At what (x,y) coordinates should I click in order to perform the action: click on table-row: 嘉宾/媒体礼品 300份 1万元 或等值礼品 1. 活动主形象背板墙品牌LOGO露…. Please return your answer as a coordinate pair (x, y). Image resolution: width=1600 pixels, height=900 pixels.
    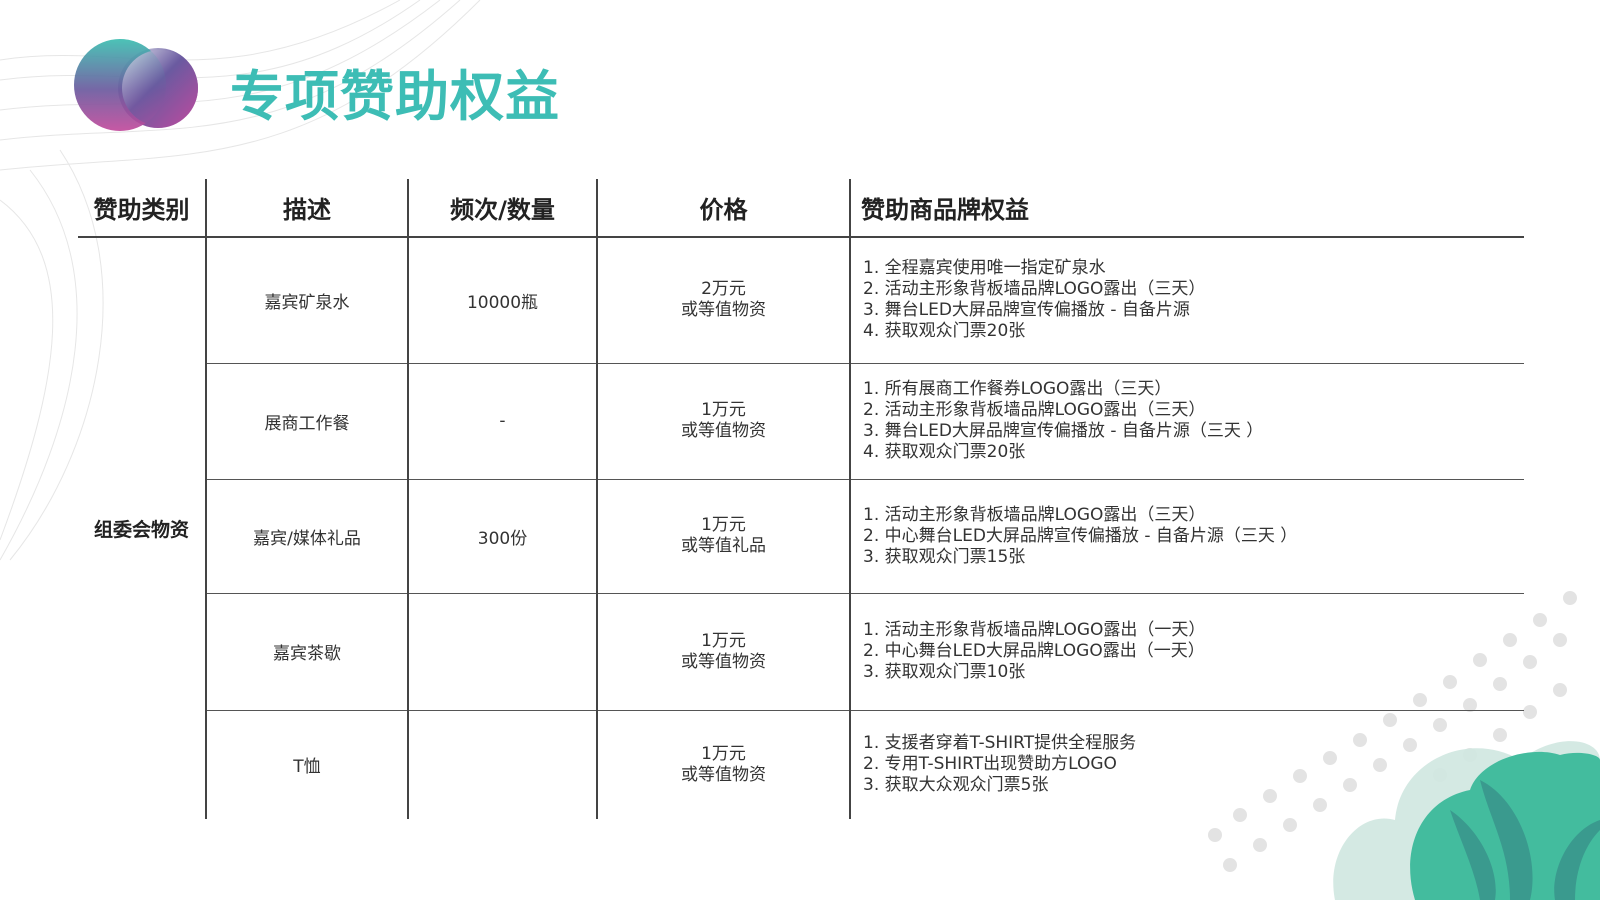
    Looking at the image, I should click on (801, 536).